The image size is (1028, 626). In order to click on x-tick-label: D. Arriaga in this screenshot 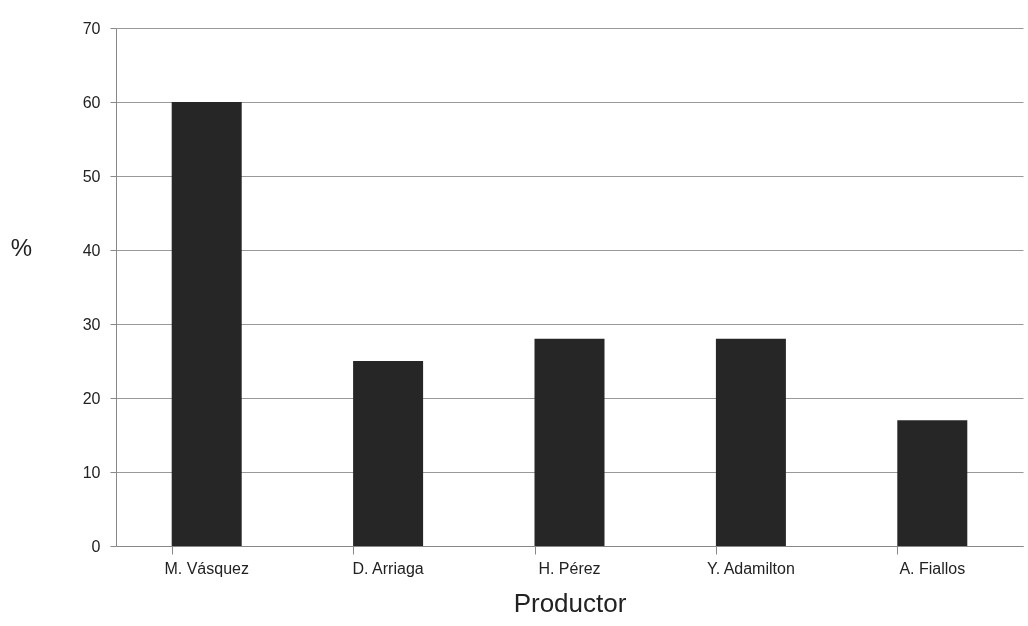, I will do `click(388, 568)`.